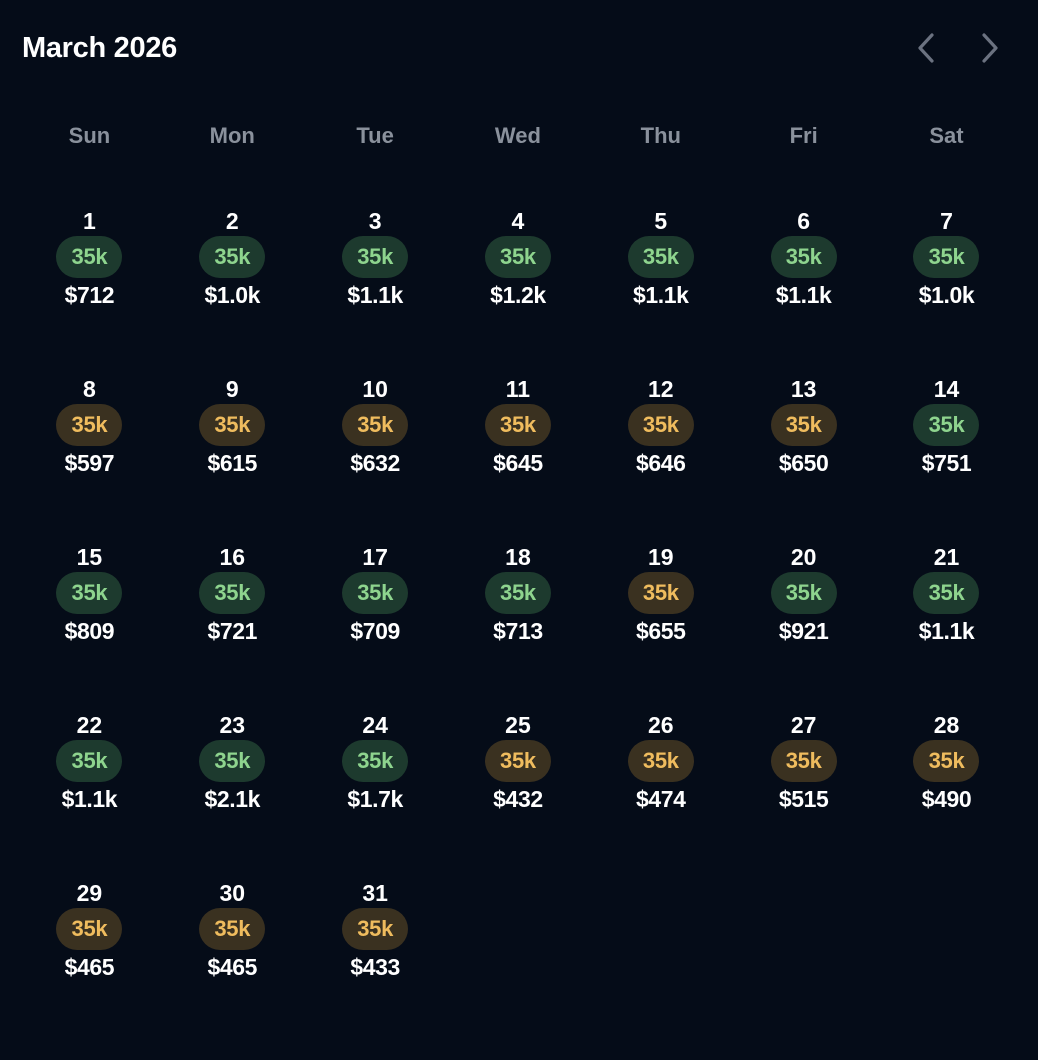 Image resolution: width=1038 pixels, height=1060 pixels. I want to click on day-cell: 12 35k $646, so click(660, 458).